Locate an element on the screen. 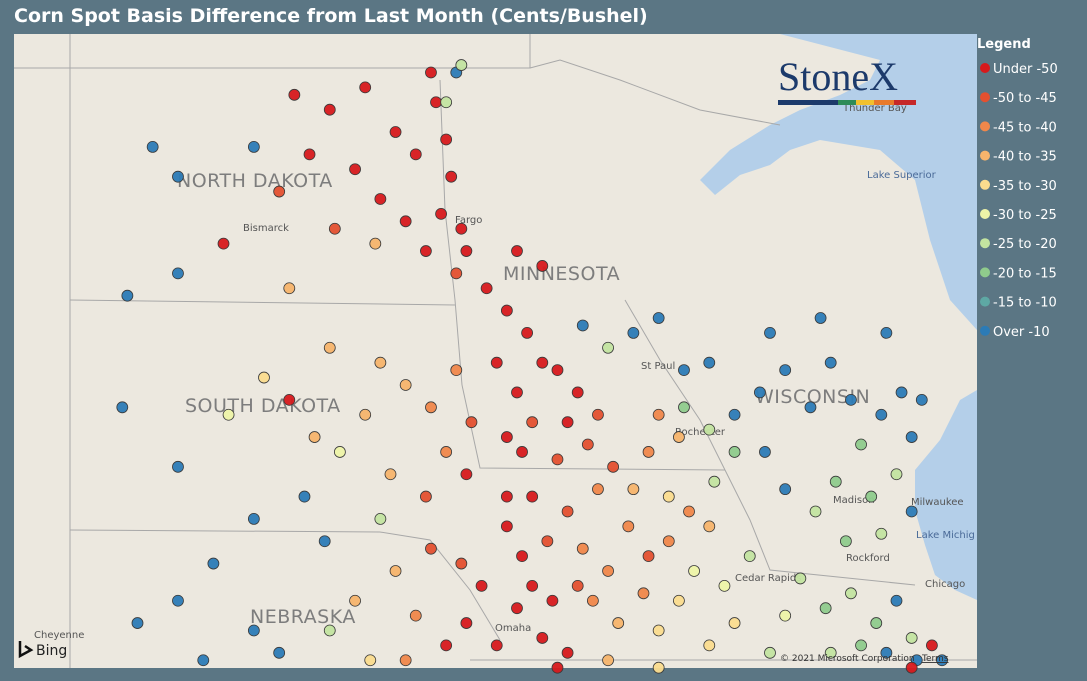 The image size is (1087, 681). bing-icon is located at coordinates (26, 650).